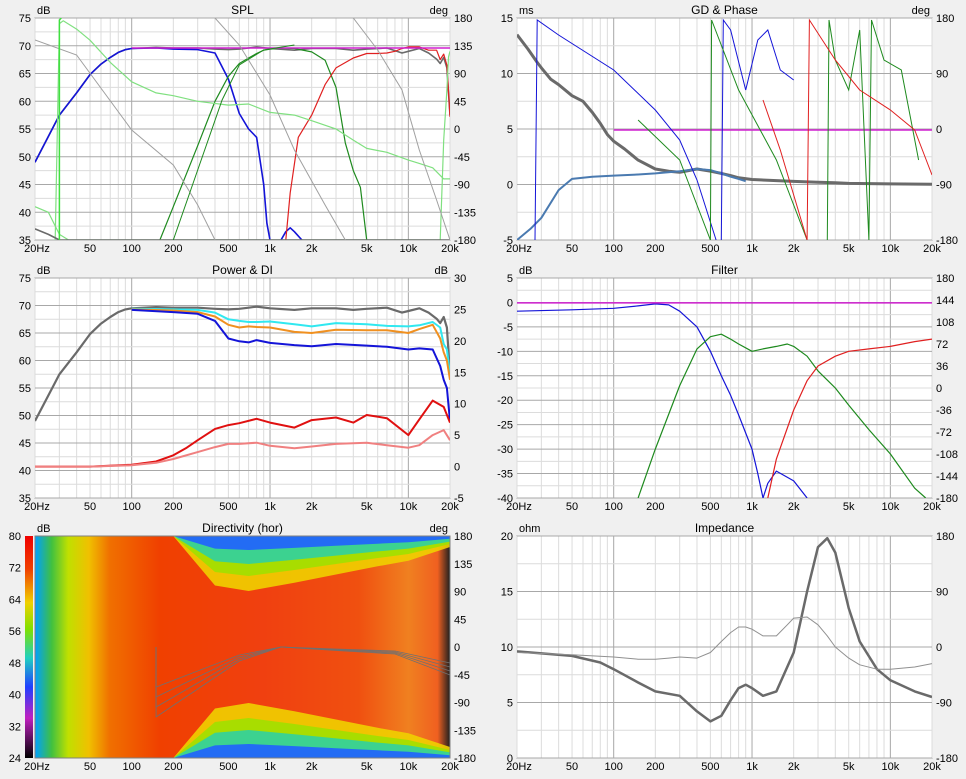  Describe the element at coordinates (242, 448) in the screenshot. I see `series-line-di_light` at that location.